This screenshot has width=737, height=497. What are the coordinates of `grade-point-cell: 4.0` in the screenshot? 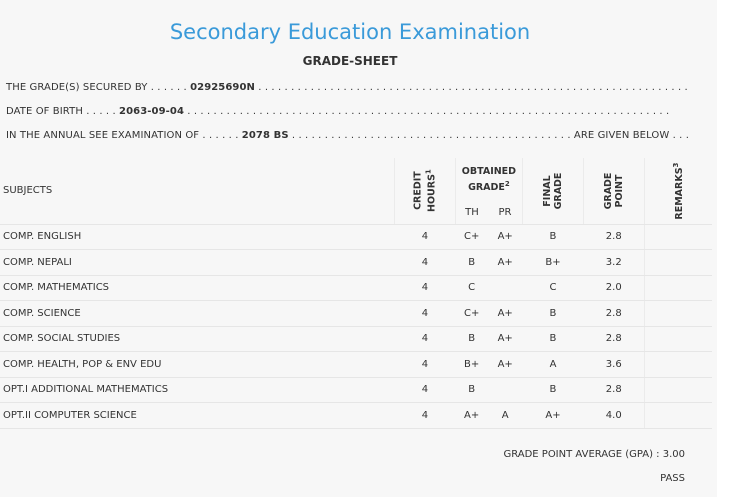 It's located at (614, 415).